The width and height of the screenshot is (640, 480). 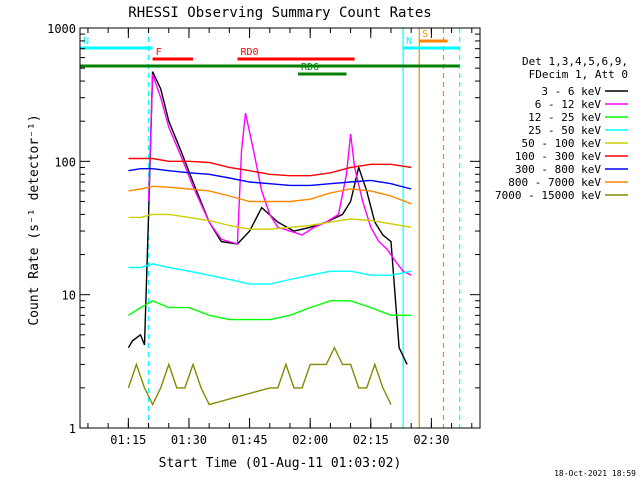 I want to click on state-bar-label-1: N, so click(x=409, y=41).